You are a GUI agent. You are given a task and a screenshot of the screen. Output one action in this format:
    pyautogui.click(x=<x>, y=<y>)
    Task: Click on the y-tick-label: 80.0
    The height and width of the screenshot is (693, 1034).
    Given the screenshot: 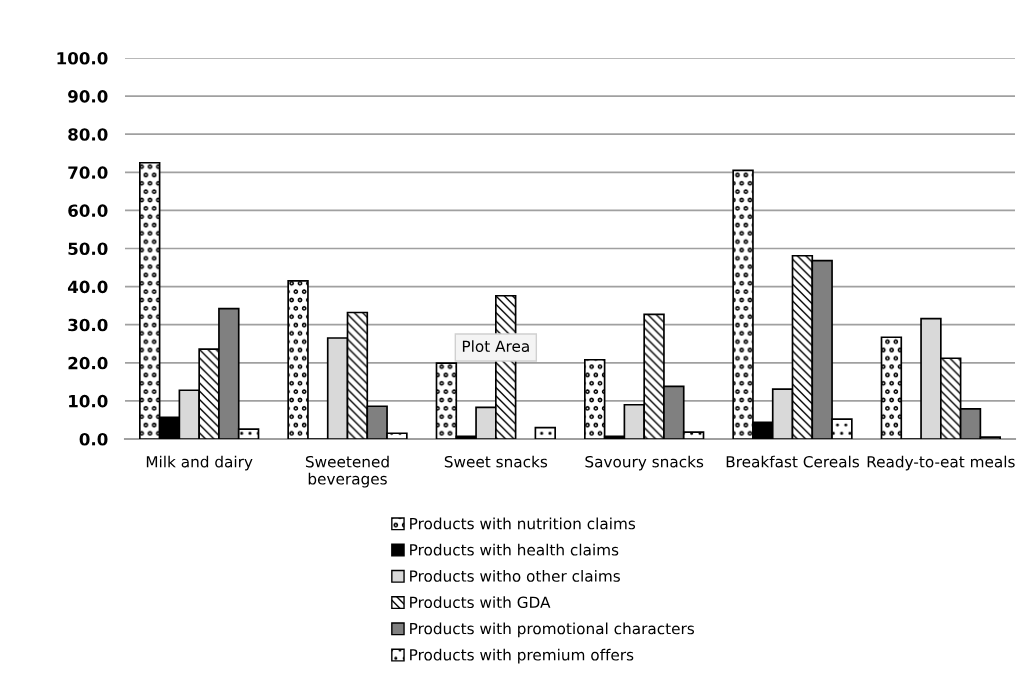 What is the action you would take?
    pyautogui.click(x=88, y=134)
    